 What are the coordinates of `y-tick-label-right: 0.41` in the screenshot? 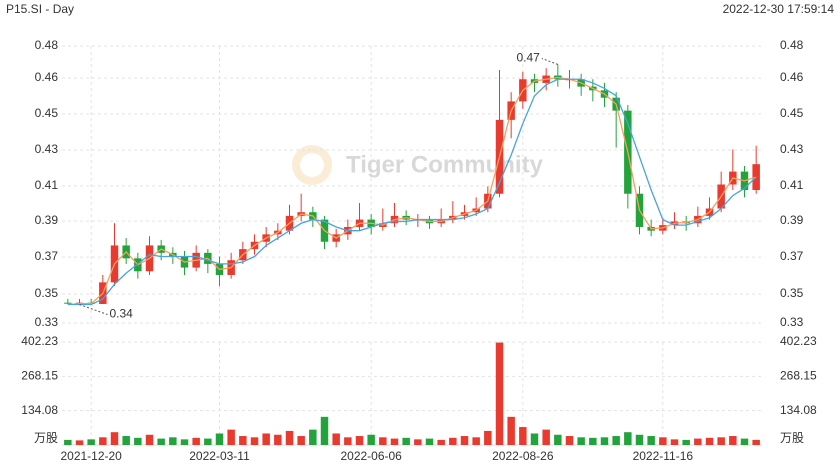 It's located at (792, 185).